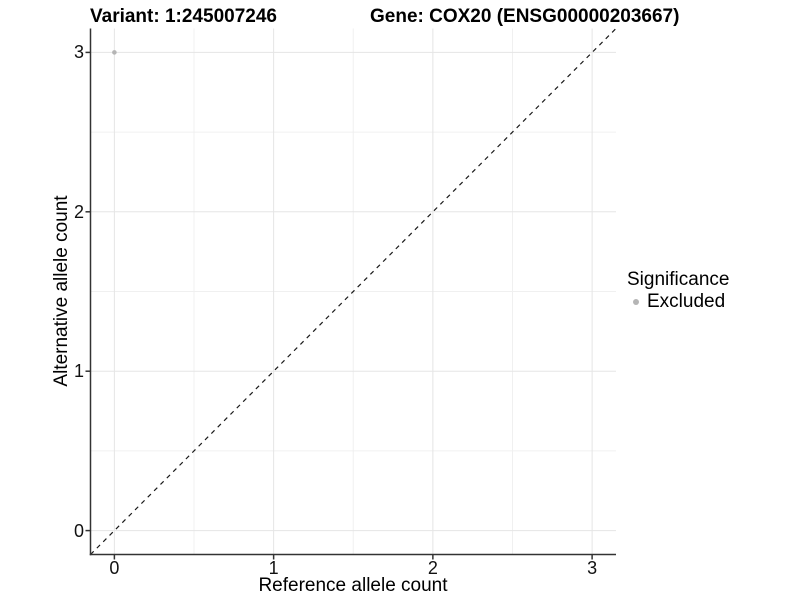 The width and height of the screenshot is (800, 600). What do you see at coordinates (78, 211) in the screenshot?
I see `y-tick-label: 2` at bounding box center [78, 211].